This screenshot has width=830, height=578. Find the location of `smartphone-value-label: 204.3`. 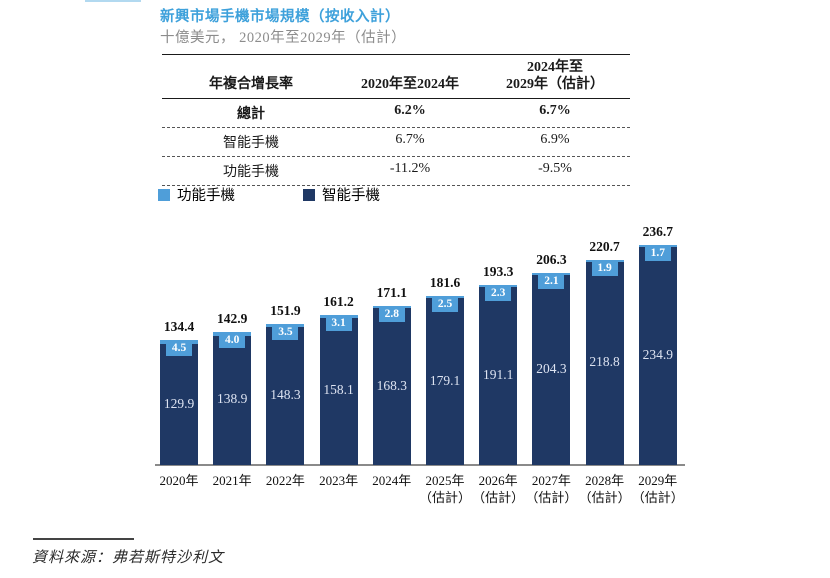

smartphone-value-label: 204.3 is located at coordinates (551, 368).